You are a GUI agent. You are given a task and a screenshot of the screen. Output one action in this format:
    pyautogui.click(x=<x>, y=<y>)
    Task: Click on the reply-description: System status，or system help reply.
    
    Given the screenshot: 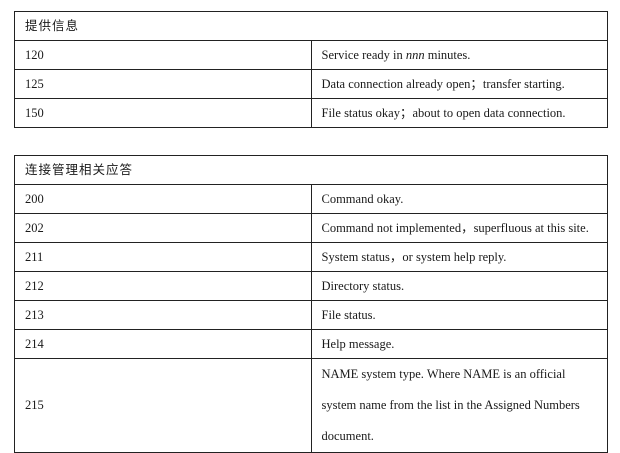 What is the action you would take?
    pyautogui.click(x=459, y=257)
    